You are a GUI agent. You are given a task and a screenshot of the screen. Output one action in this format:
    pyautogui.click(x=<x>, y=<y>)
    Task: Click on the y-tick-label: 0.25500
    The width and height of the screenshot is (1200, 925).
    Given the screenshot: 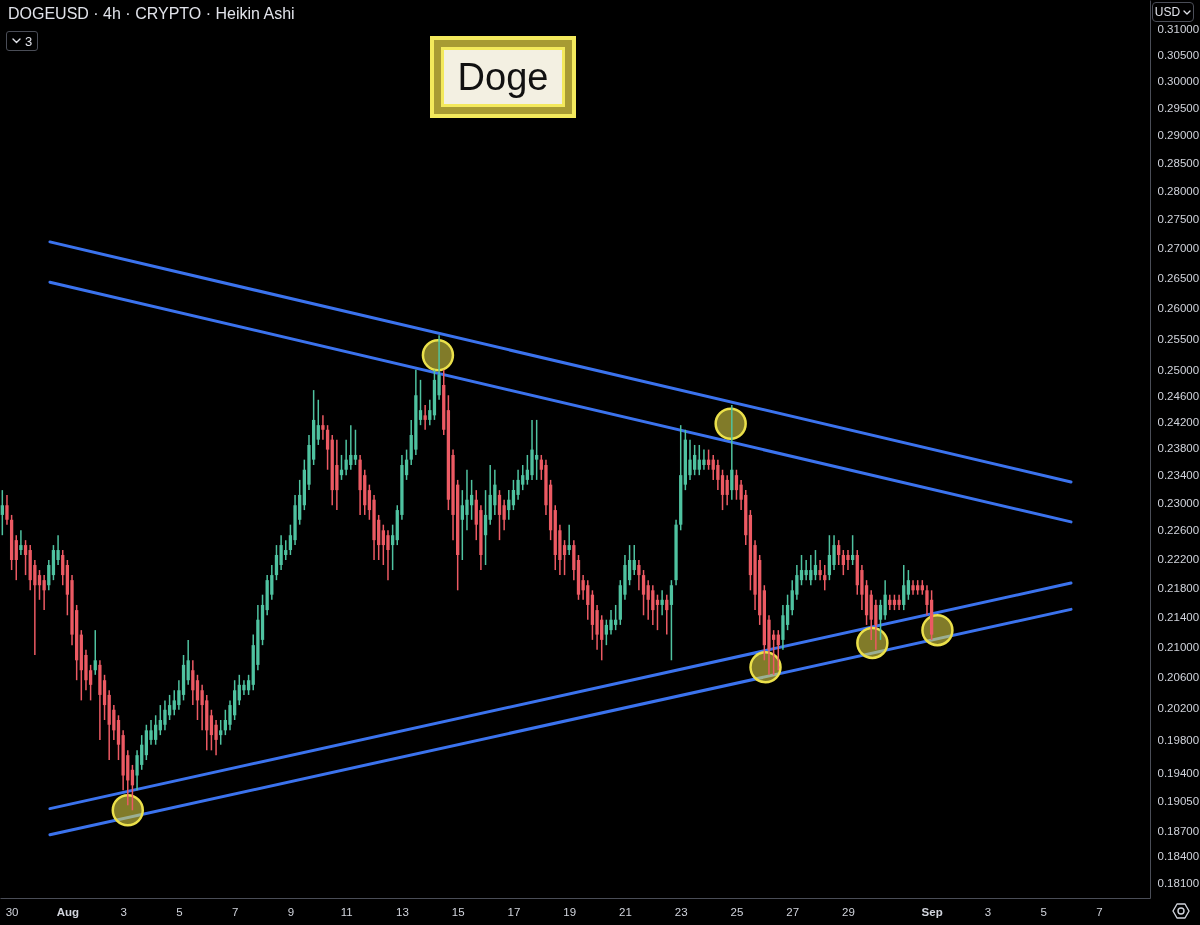 What is the action you would take?
    pyautogui.click(x=1178, y=339)
    